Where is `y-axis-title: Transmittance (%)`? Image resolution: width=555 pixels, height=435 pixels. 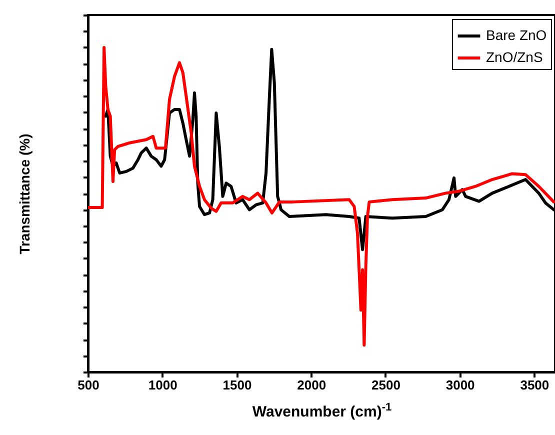 y-axis-title: Transmittance (%) is located at coordinates (24, 194).